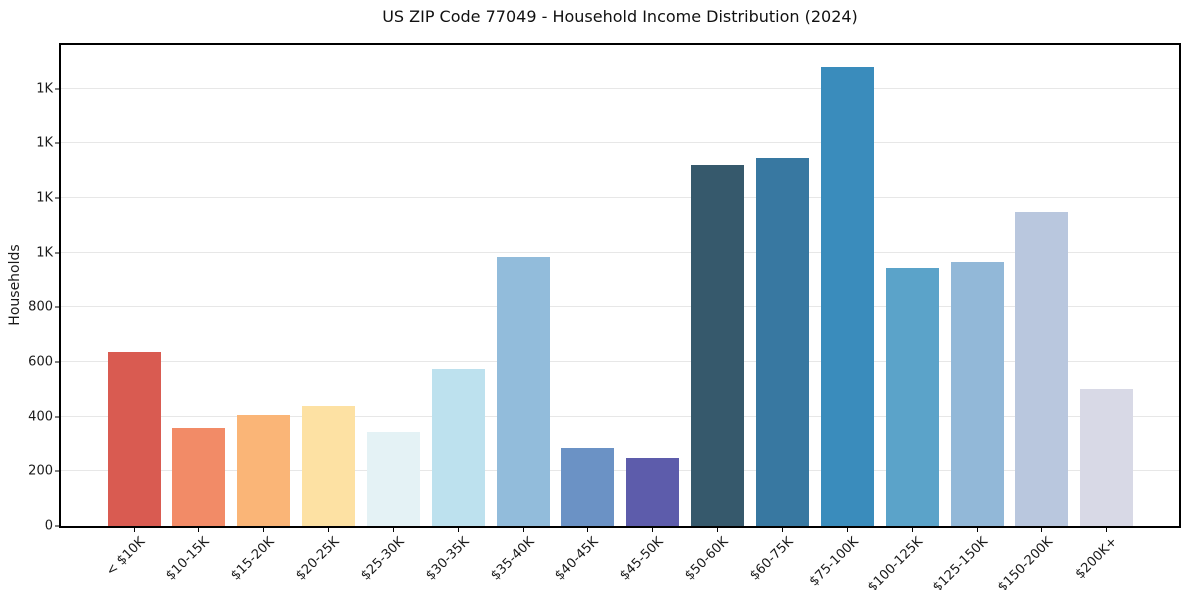 This screenshot has height=590, width=1189. What do you see at coordinates (642, 559) in the screenshot?
I see `x-tick-label: $45-50K` at bounding box center [642, 559].